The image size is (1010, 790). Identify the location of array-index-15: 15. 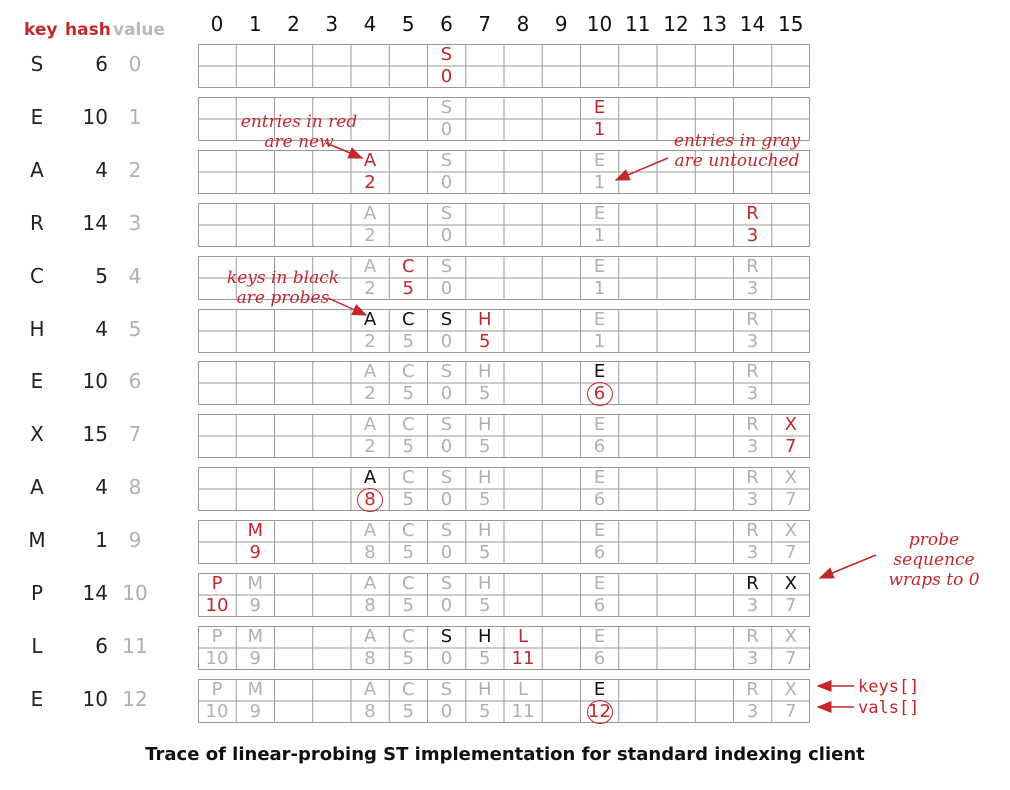
(791, 24).